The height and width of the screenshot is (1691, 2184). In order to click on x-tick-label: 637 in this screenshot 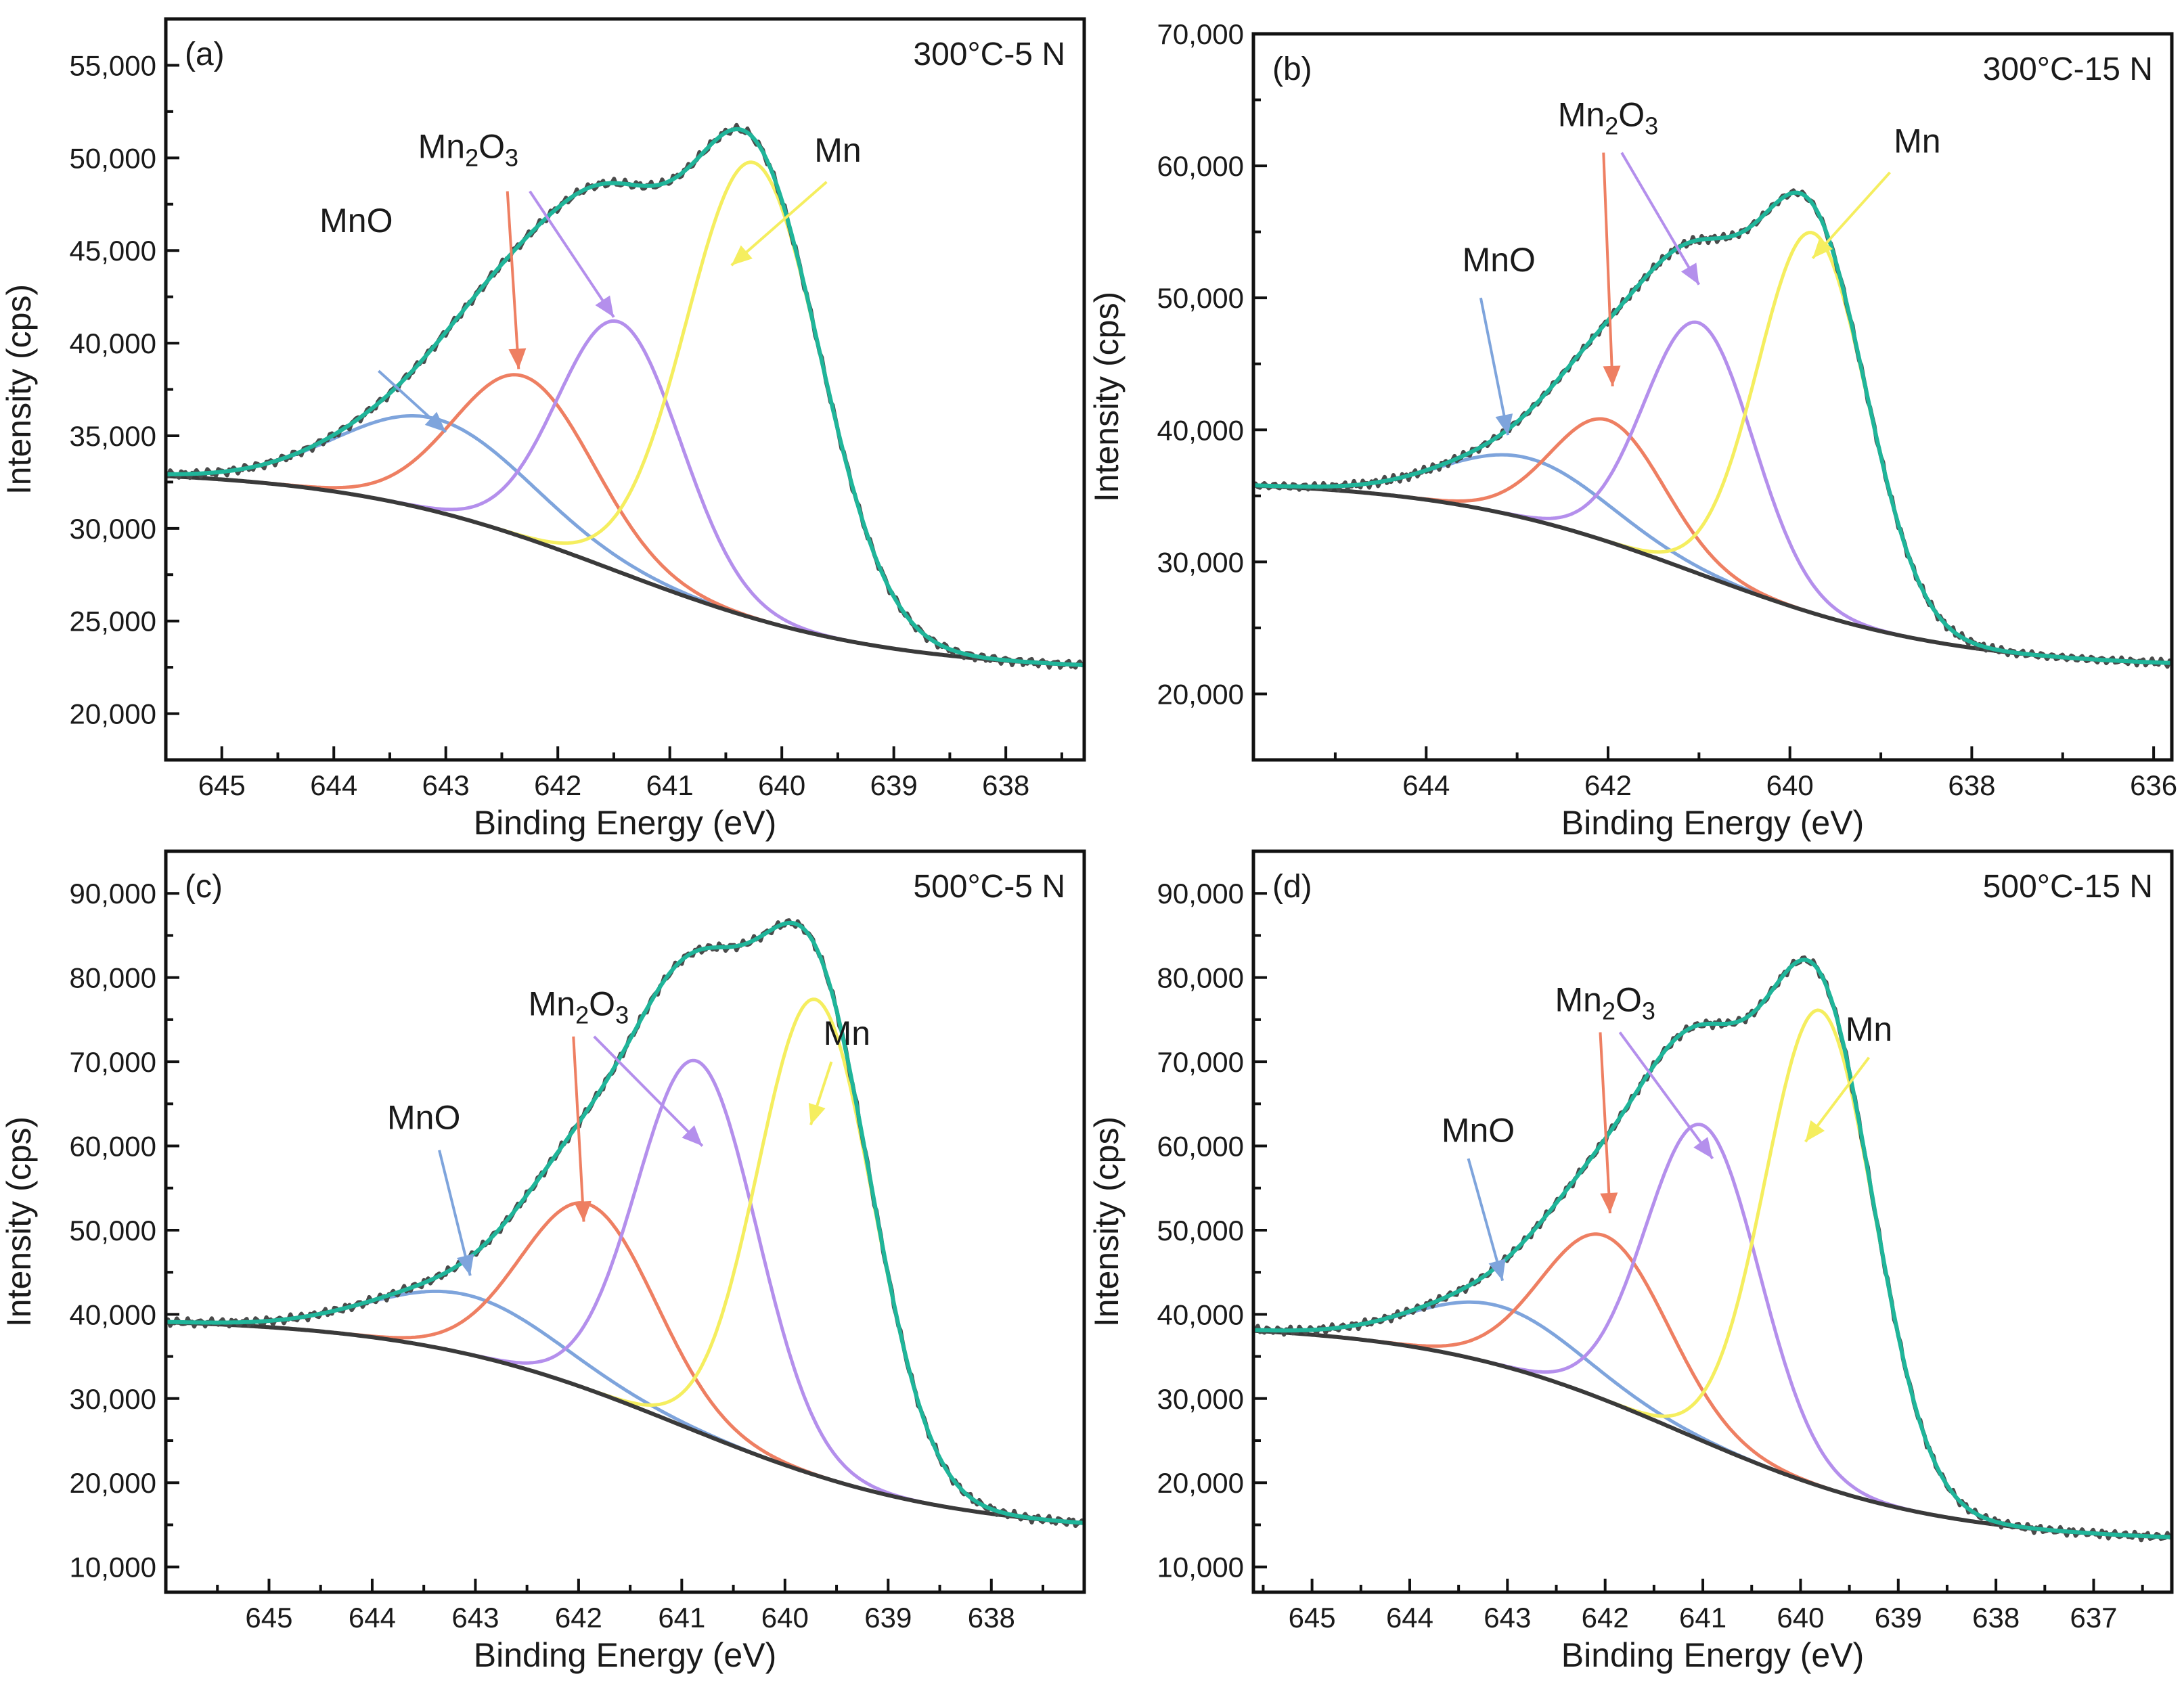, I will do `click(2093, 1617)`.